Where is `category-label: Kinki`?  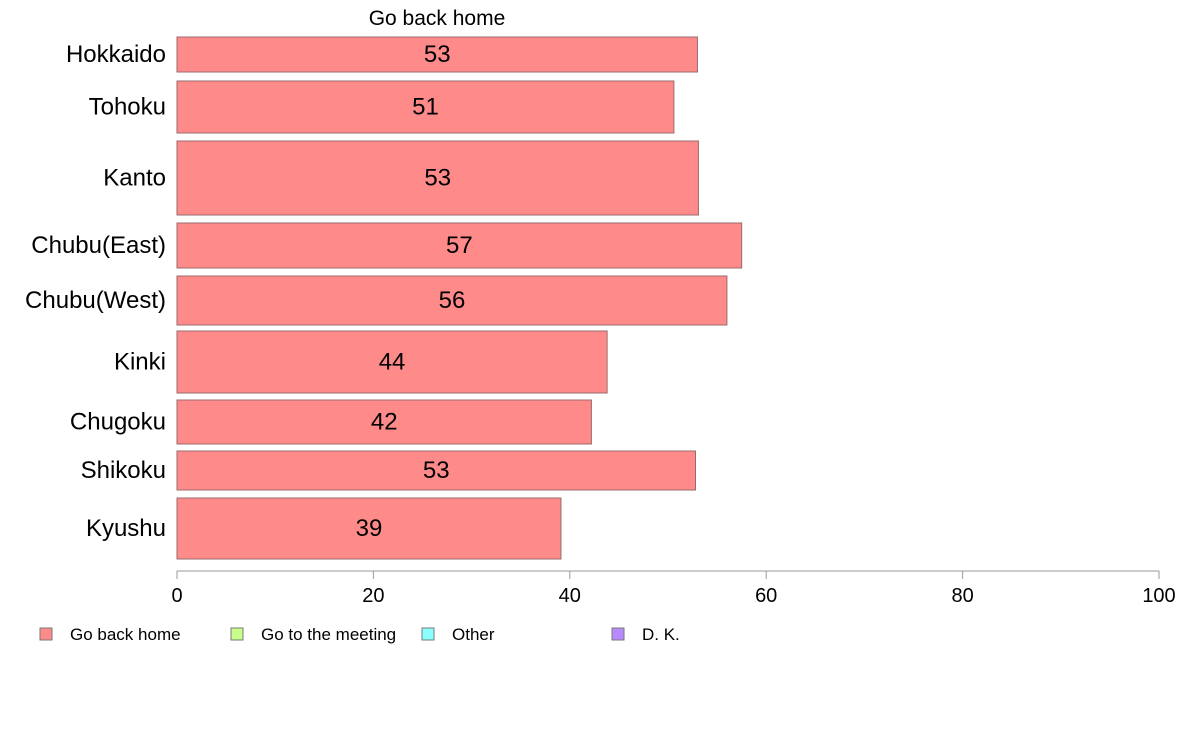 category-label: Kinki is located at coordinates (140, 362).